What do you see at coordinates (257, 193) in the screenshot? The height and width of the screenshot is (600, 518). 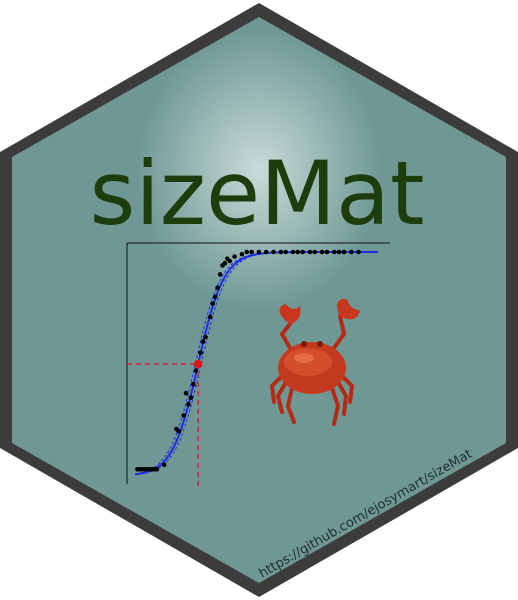 I see `logo-title: sizeMat` at bounding box center [257, 193].